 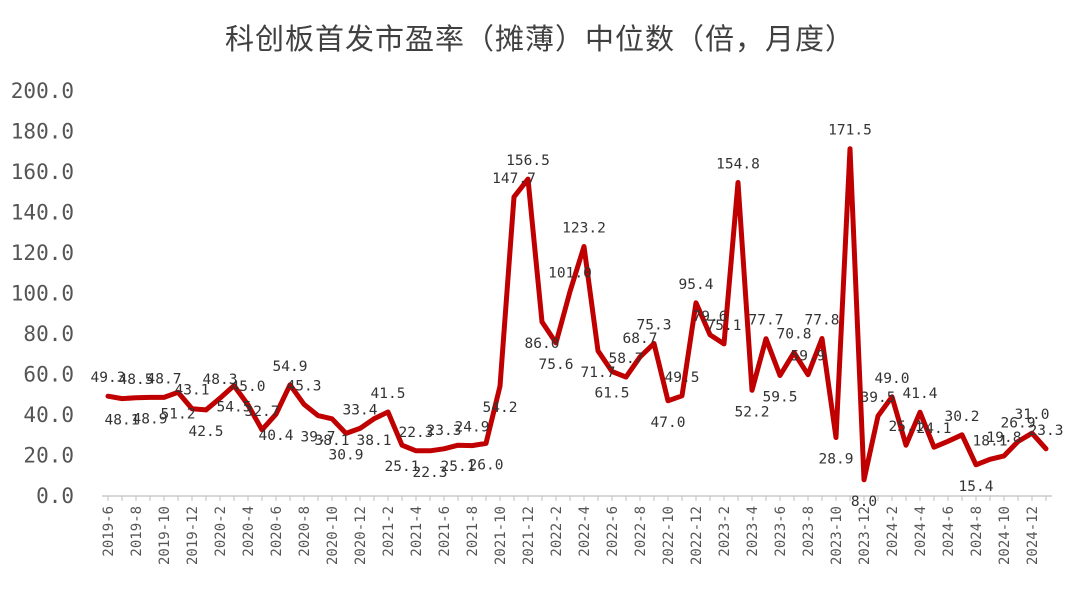 What do you see at coordinates (577, 498) in the screenshot?
I see `x-axis-ticks` at bounding box center [577, 498].